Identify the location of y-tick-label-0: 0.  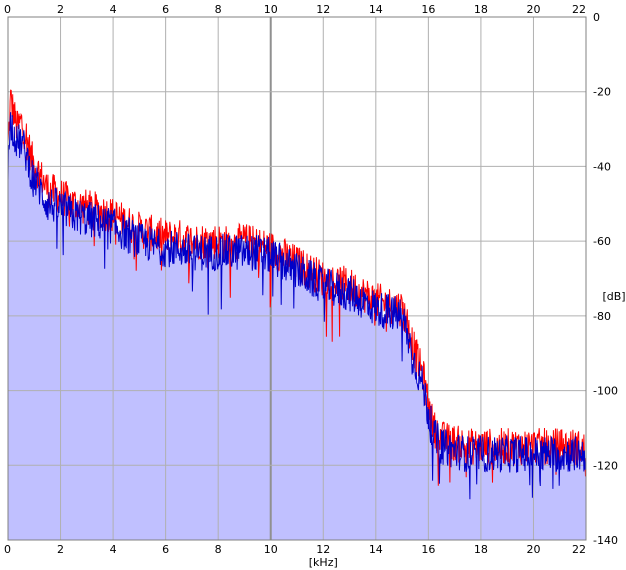
(596, 17).